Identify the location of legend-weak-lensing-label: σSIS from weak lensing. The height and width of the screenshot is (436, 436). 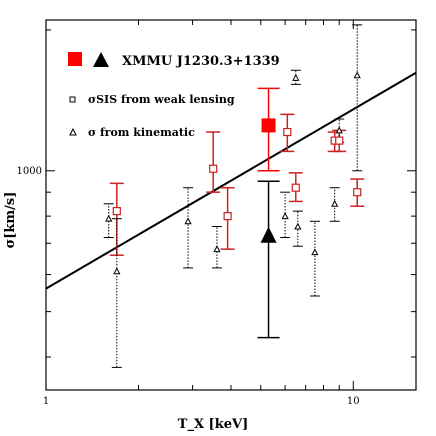
(161, 99).